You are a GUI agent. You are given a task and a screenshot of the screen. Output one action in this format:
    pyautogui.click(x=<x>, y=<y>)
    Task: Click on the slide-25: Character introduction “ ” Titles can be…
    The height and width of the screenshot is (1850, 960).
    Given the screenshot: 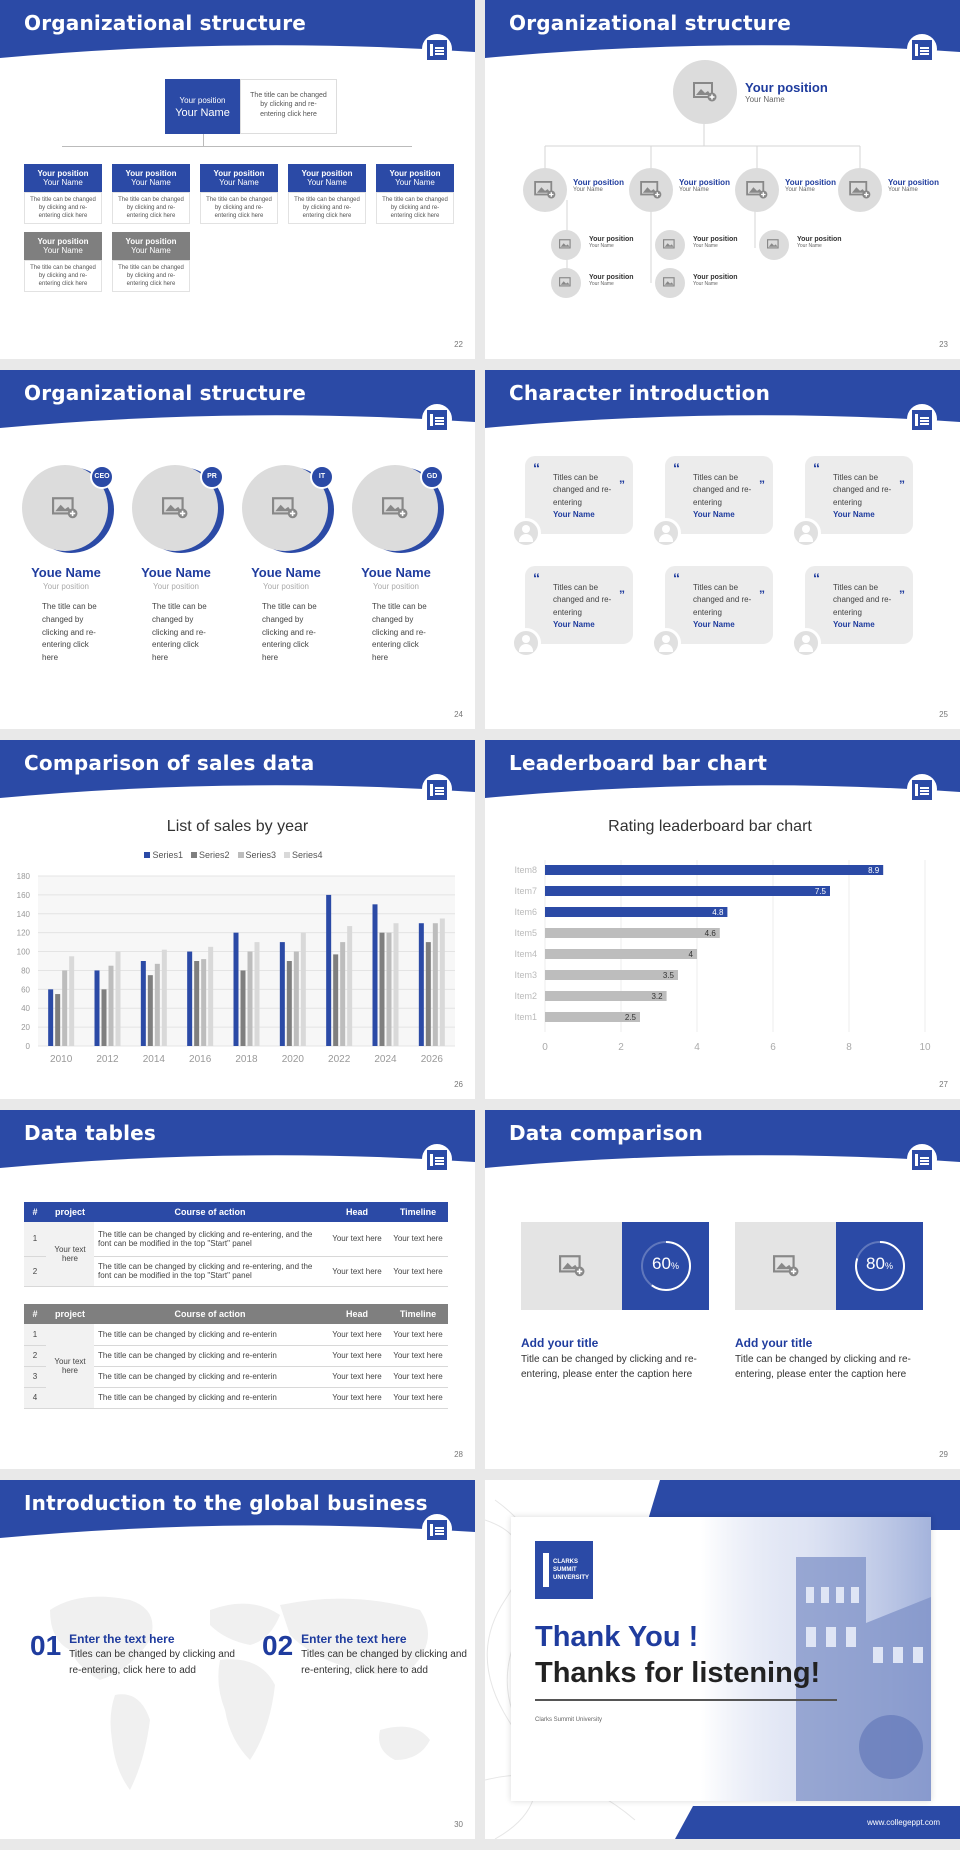 What is the action you would take?
    pyautogui.click(x=722, y=549)
    